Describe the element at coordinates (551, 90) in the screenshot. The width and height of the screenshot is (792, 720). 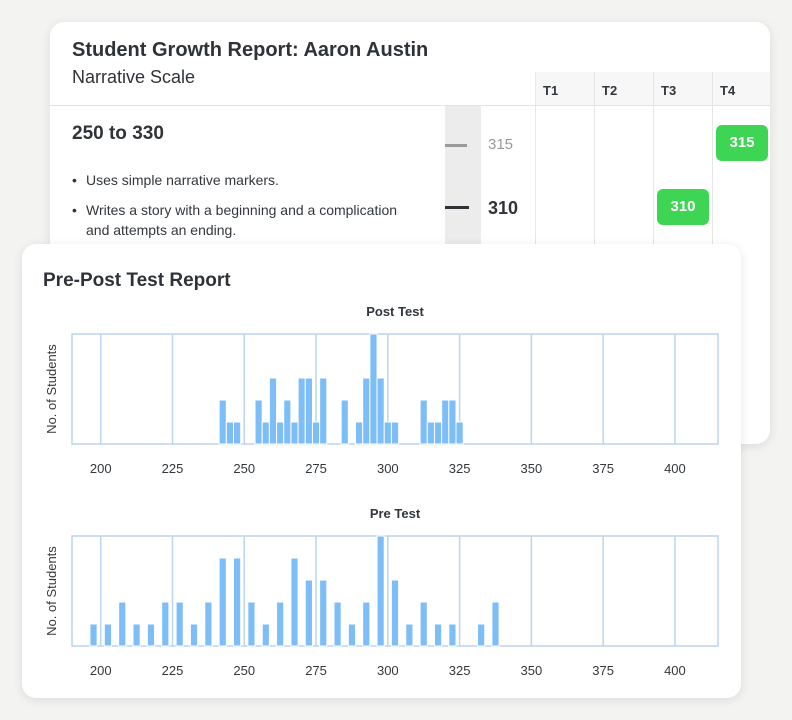
I see `term-header-t1: T1` at that location.